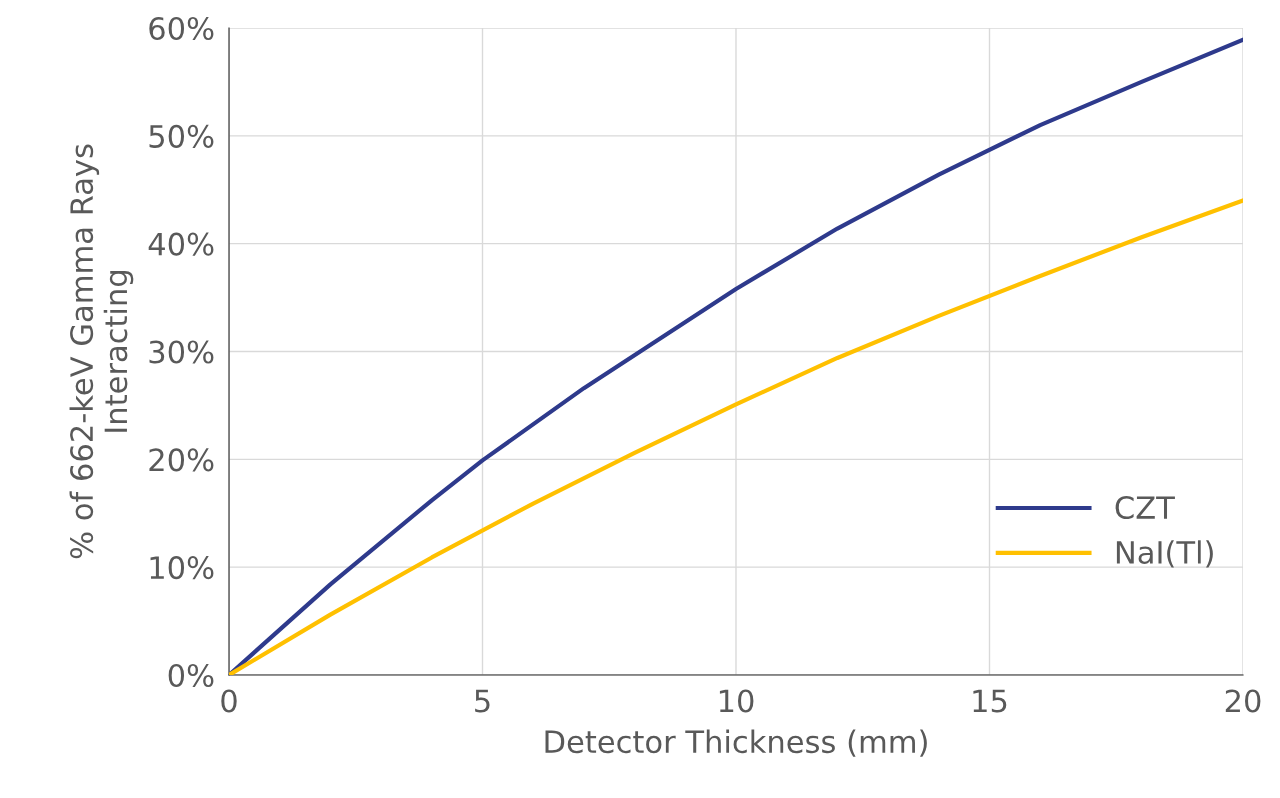 Image resolution: width=1280 pixels, height=798 pixels. What do you see at coordinates (182, 568) in the screenshot?
I see `y-tick-label: 10%` at bounding box center [182, 568].